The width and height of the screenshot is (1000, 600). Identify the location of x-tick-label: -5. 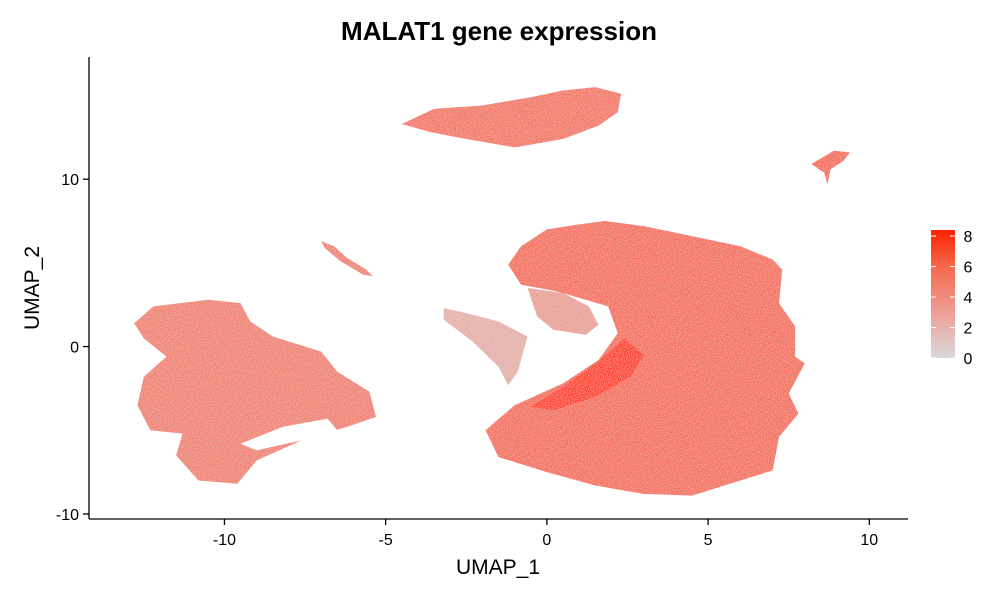
(386, 540).